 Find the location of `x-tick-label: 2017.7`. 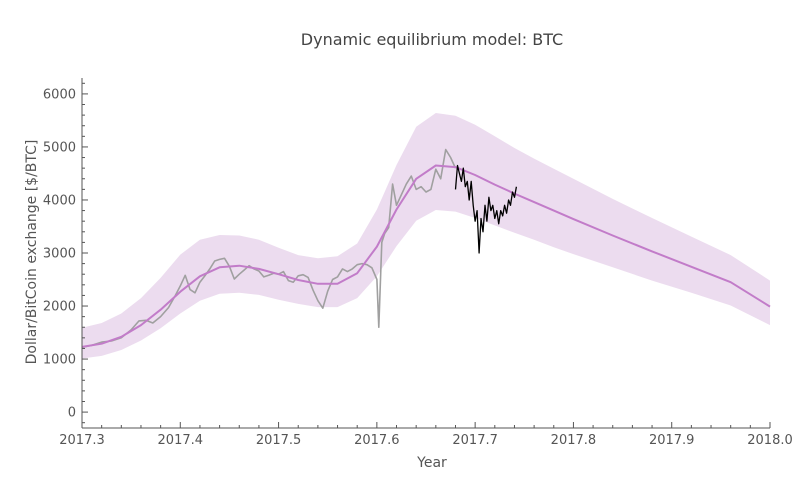

x-tick-label: 2017.7 is located at coordinates (475, 440).